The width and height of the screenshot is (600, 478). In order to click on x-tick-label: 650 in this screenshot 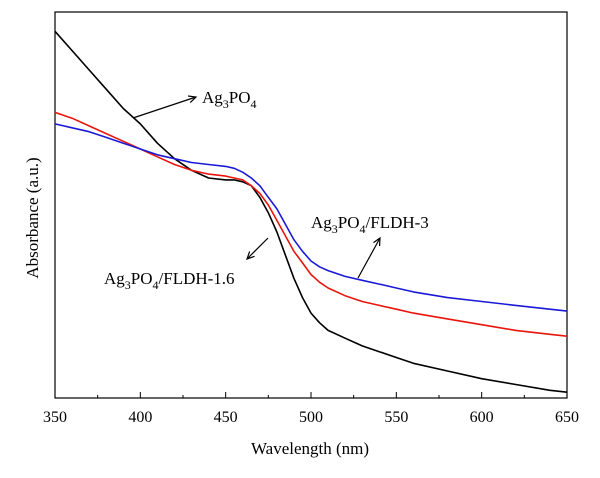, I will do `click(567, 417)`.